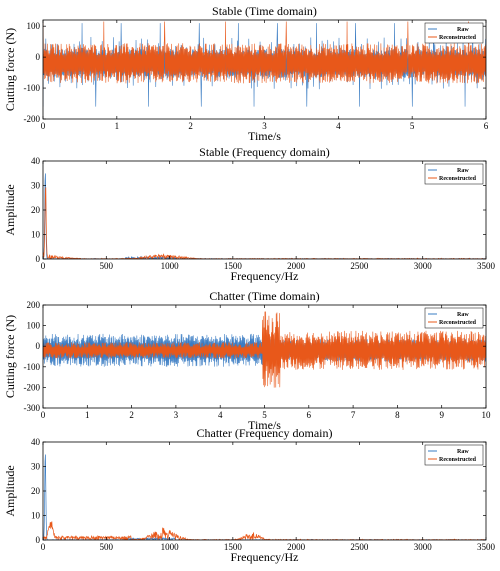 Image resolution: width=500 pixels, height=571 pixels. I want to click on x-tick-label: 9, so click(441, 415).